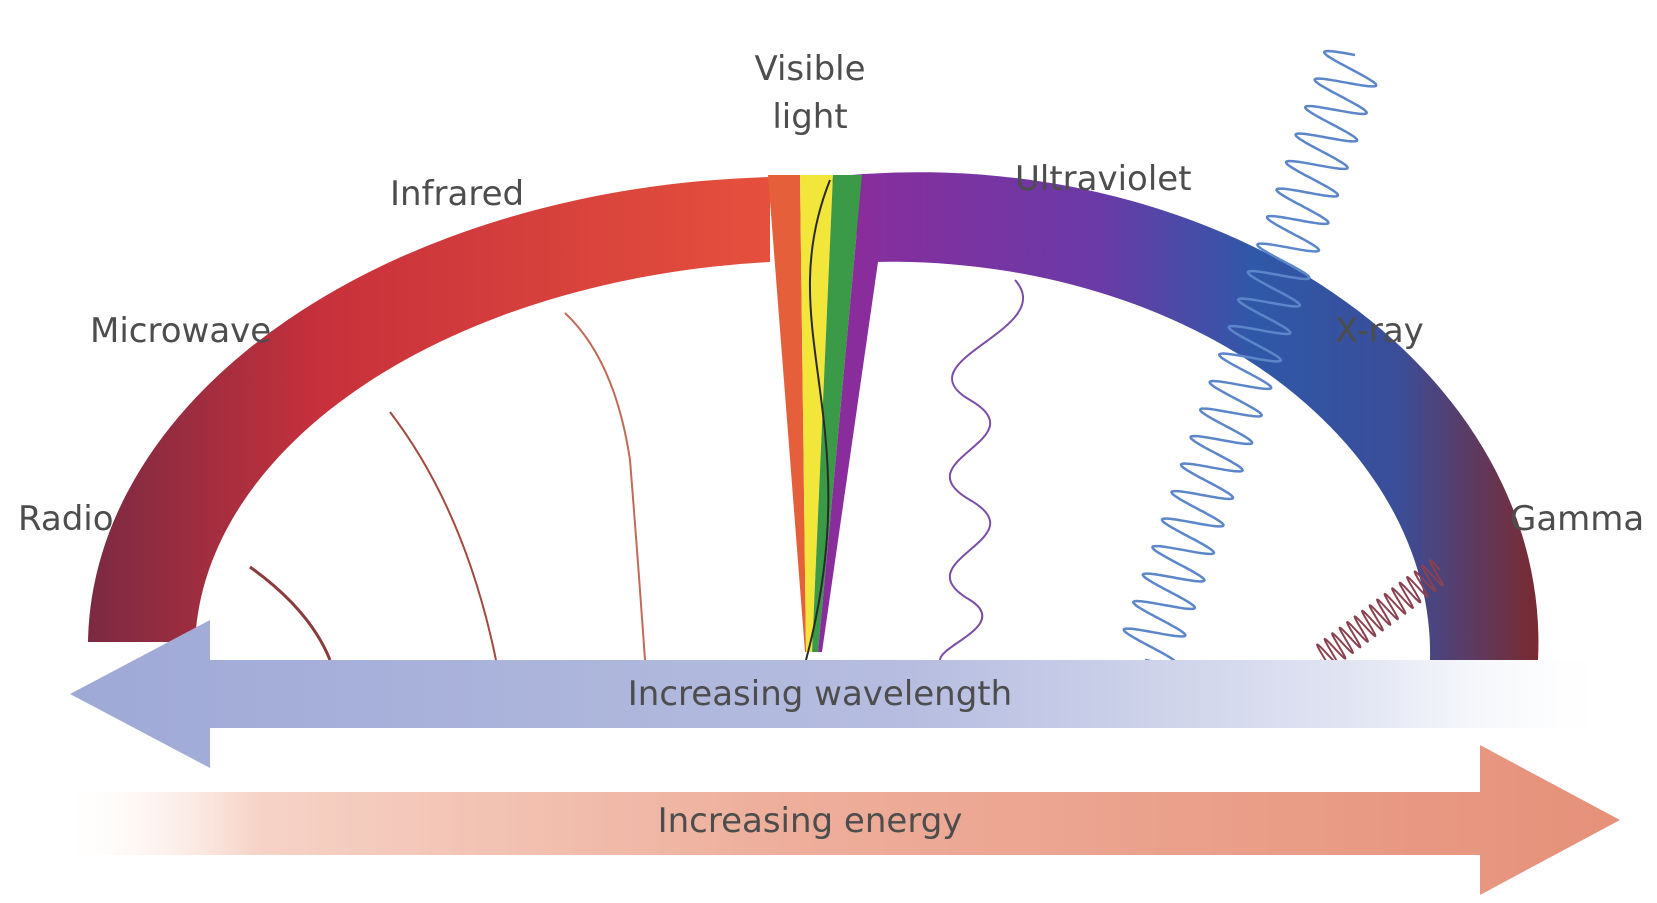  I want to click on label-visible-line2: light, so click(809, 117).